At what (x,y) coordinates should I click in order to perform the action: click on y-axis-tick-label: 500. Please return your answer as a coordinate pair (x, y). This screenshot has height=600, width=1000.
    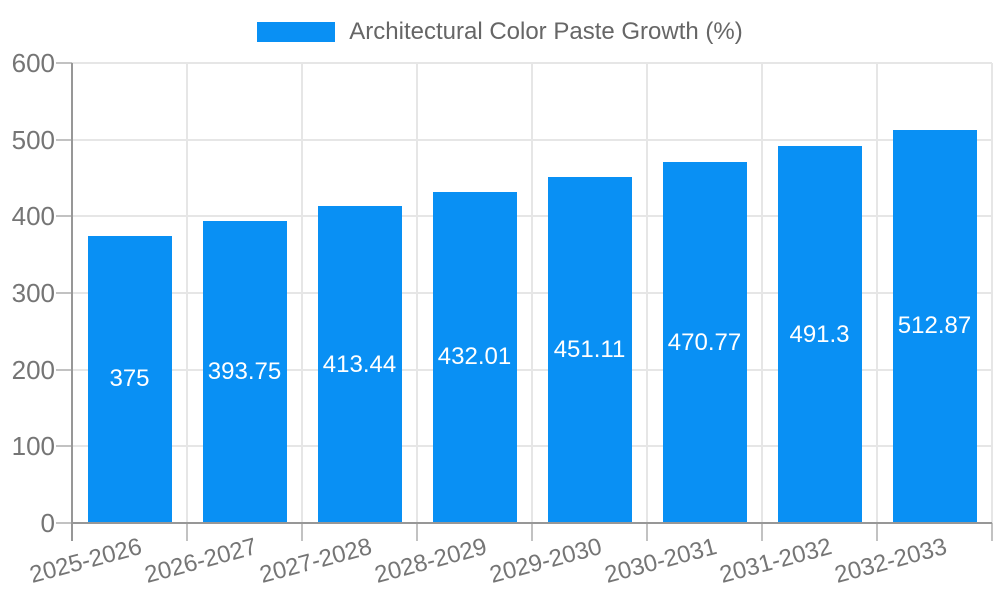
    Looking at the image, I should click on (33, 139).